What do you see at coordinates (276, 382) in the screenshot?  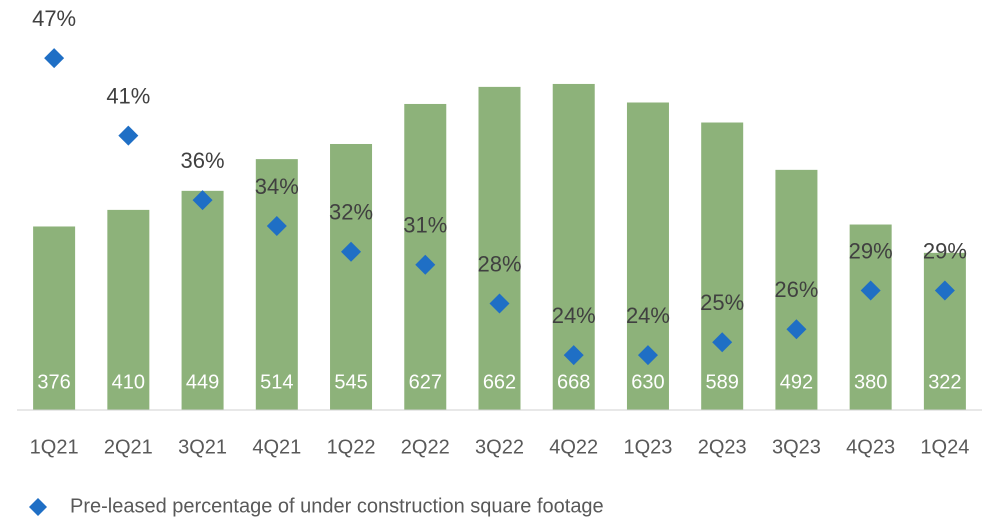 I see `bar-value-label: 514` at bounding box center [276, 382].